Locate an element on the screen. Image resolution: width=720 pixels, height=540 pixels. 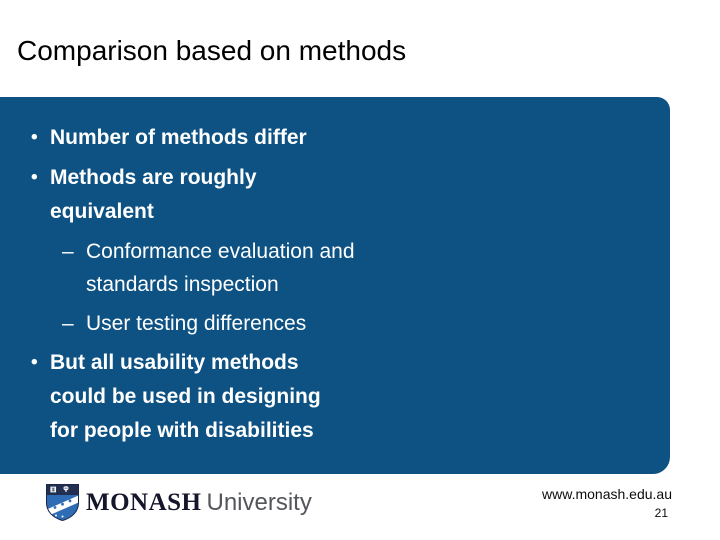
page-number: 21 is located at coordinates (661, 513).